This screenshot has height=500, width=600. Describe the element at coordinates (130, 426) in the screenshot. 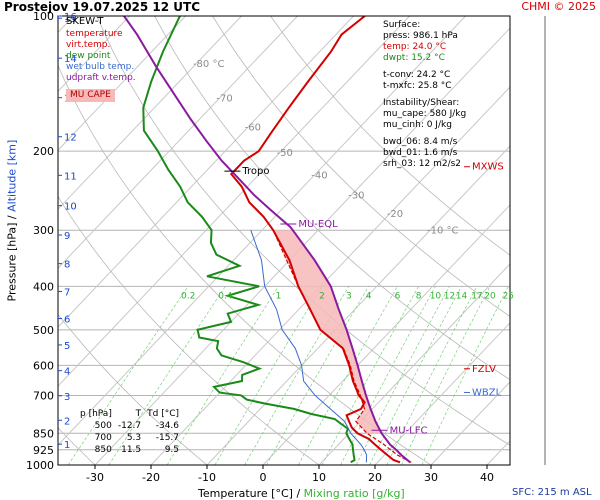

I see `table-row: 500 -12.7 -34.6` at that location.